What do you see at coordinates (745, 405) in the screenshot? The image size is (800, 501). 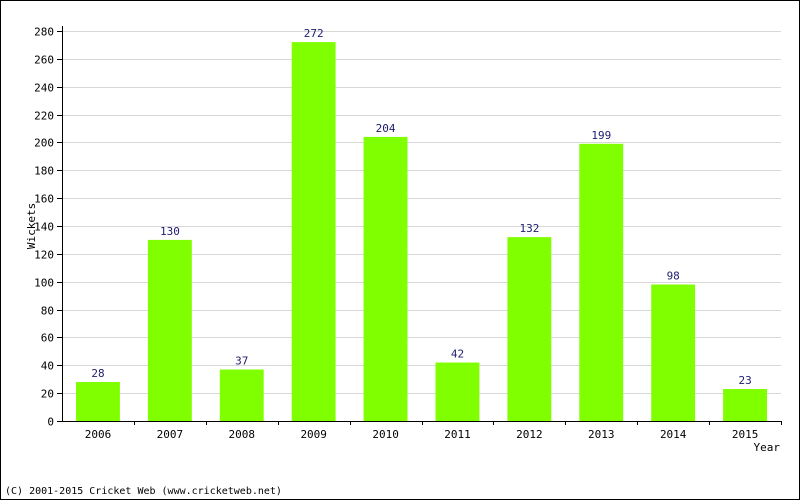 I see `bar-2015` at bounding box center [745, 405].